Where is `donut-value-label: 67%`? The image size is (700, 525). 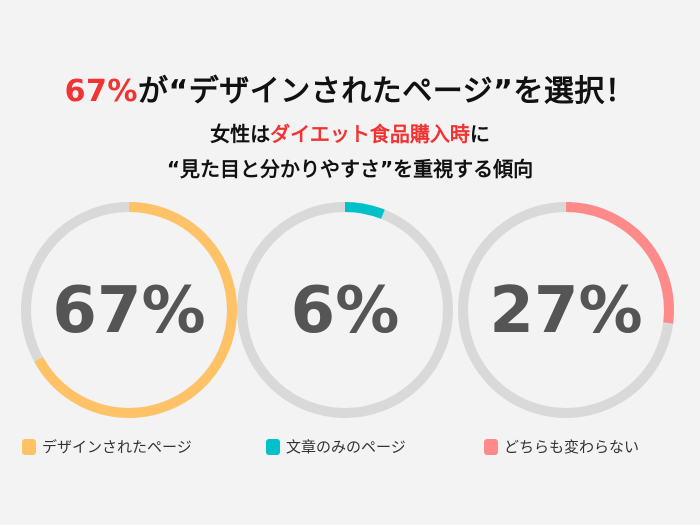 donut-value-label: 67% is located at coordinates (128, 311).